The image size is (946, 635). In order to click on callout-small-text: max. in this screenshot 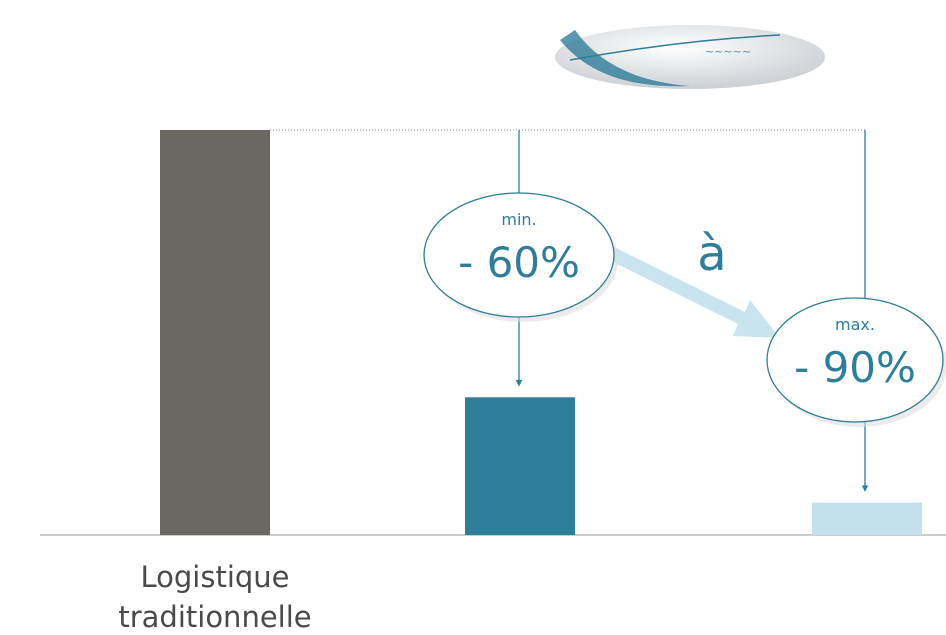, I will do `click(855, 324)`.